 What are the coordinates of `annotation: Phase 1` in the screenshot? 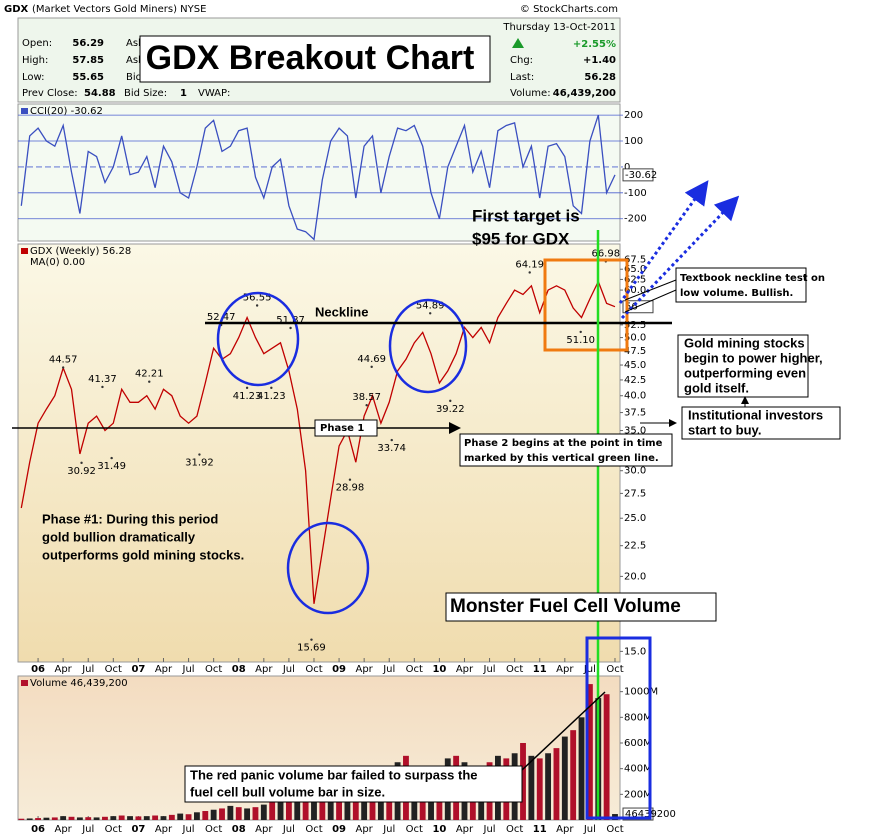 It's located at (342, 428).